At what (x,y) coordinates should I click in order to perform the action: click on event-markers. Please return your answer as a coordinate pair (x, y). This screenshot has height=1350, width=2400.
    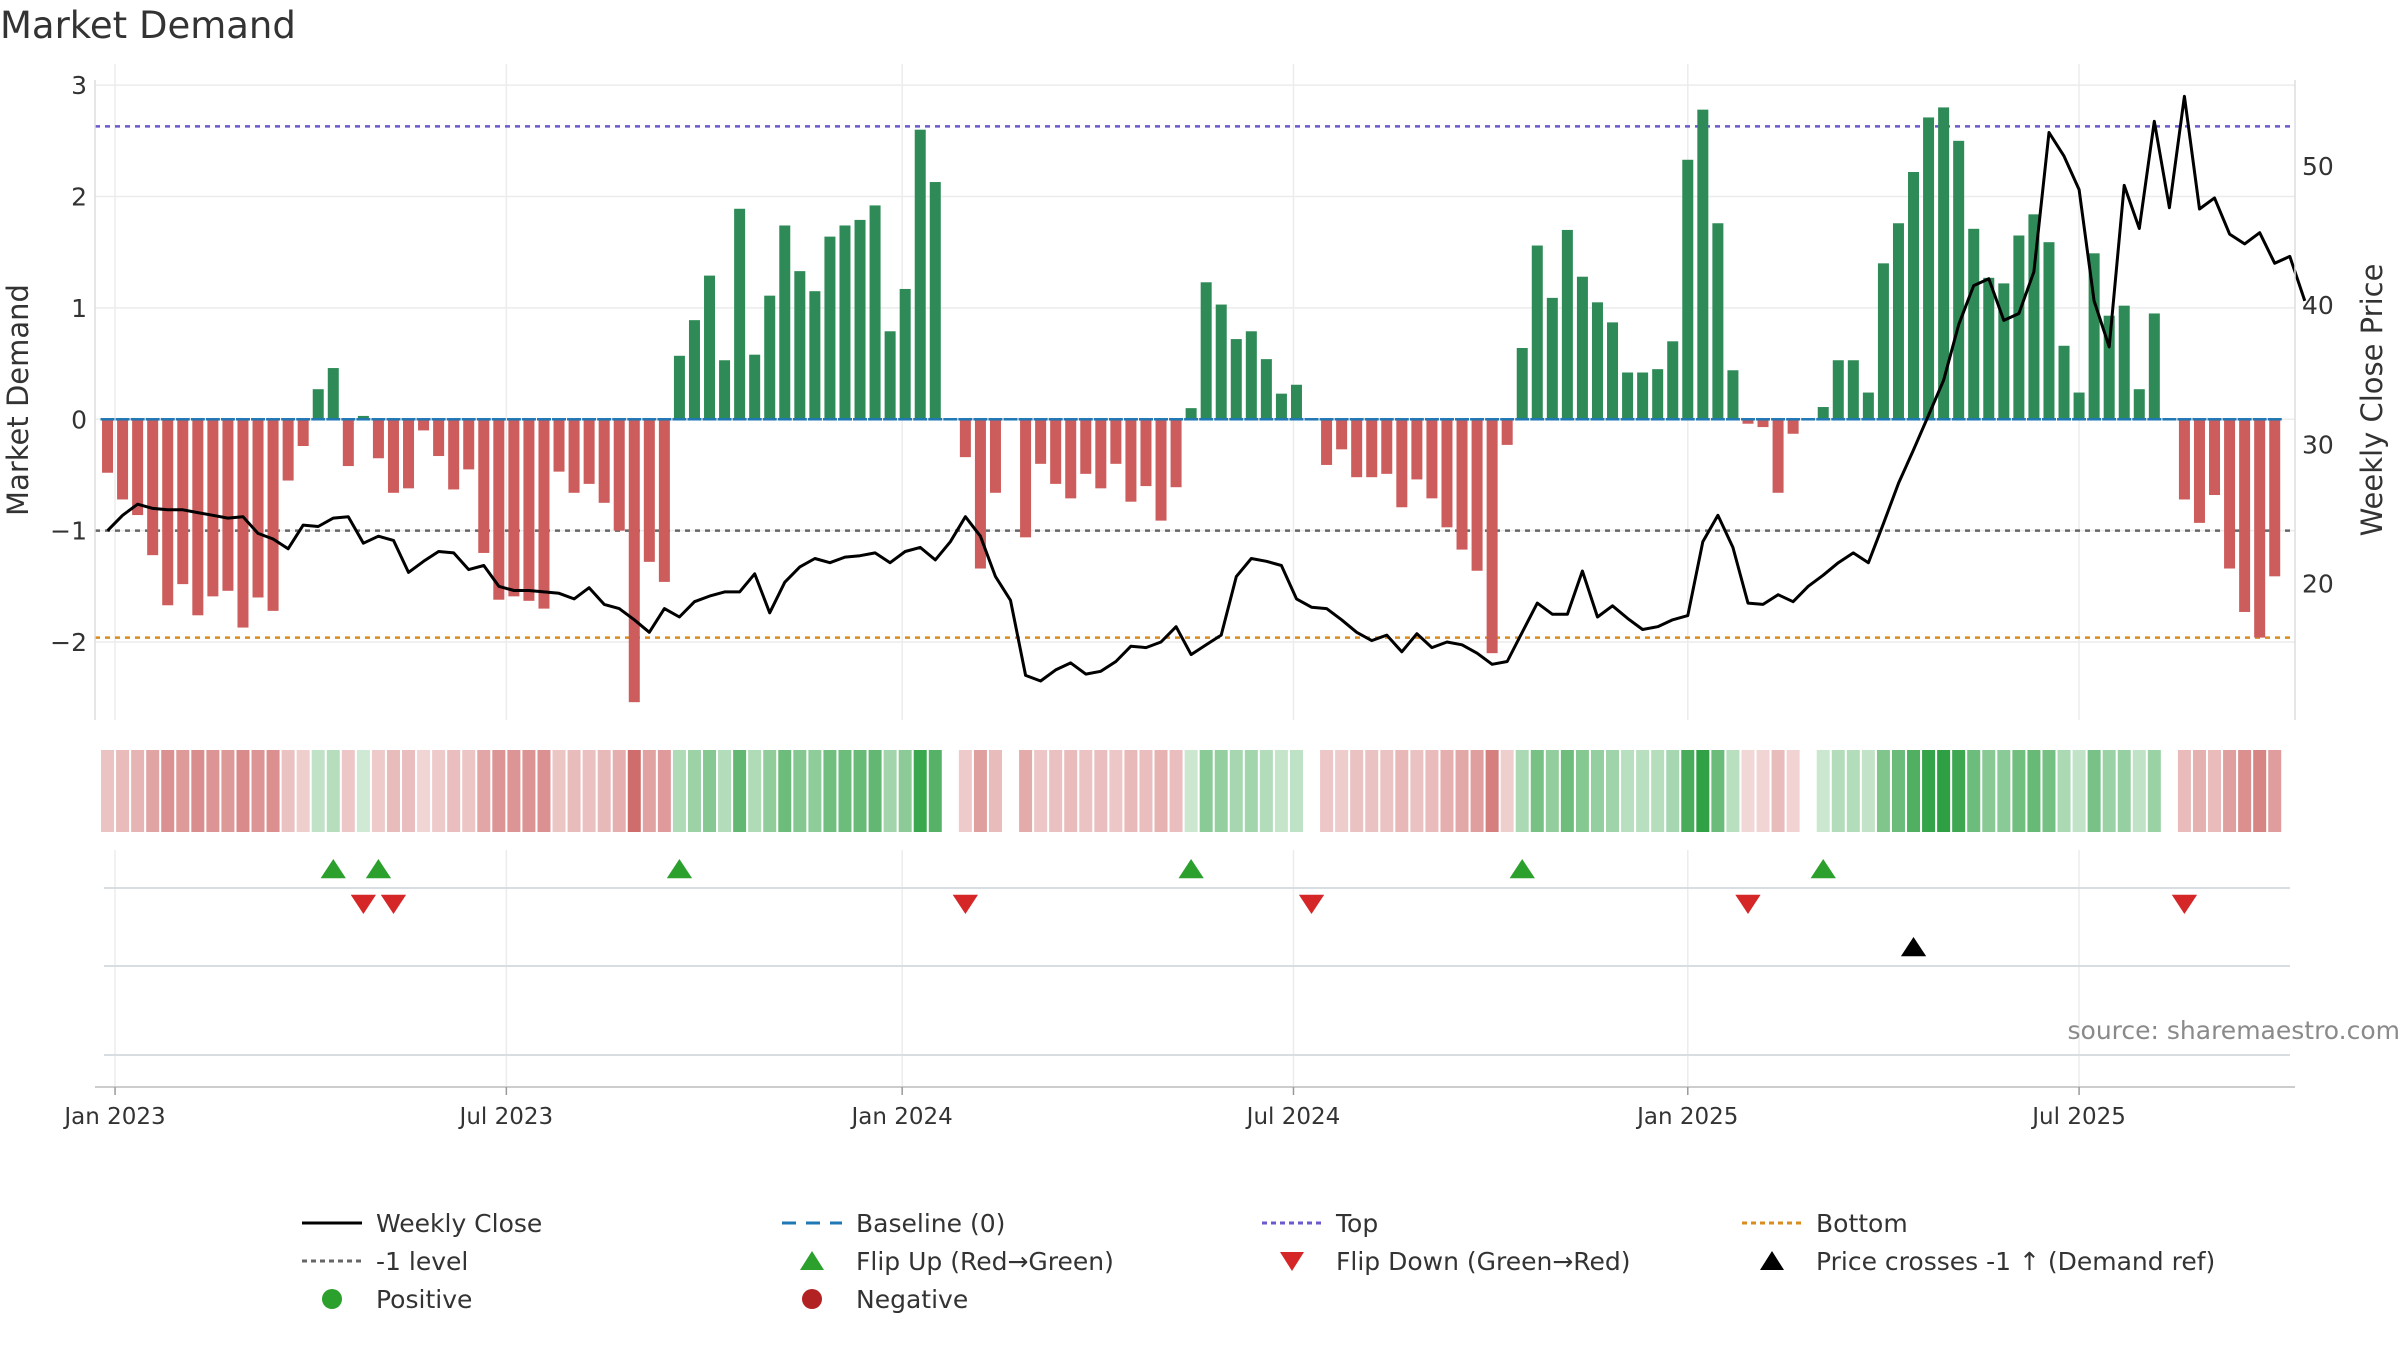
    Looking at the image, I should click on (1197, 957).